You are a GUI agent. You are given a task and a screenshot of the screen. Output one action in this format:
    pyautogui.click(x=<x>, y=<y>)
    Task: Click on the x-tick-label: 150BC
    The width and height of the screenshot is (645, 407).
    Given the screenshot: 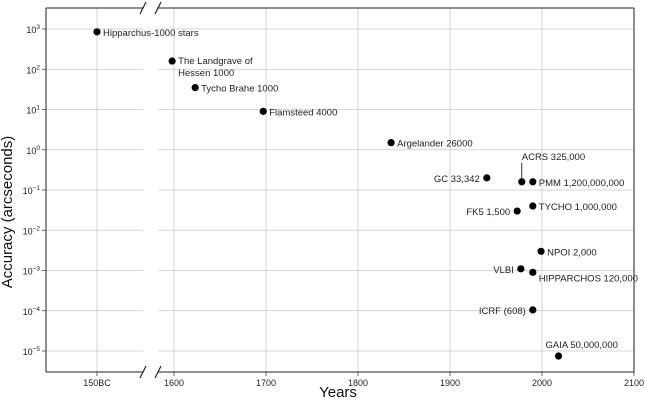 What is the action you would take?
    pyautogui.click(x=97, y=383)
    